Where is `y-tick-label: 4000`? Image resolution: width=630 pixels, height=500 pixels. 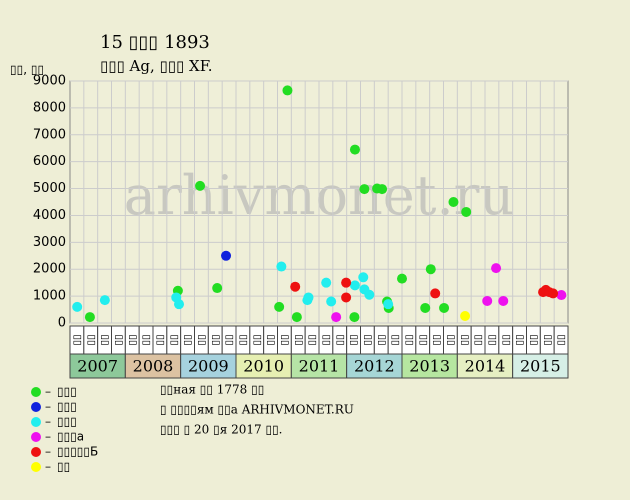
y-tick-label: 4000 is located at coordinates (49, 215).